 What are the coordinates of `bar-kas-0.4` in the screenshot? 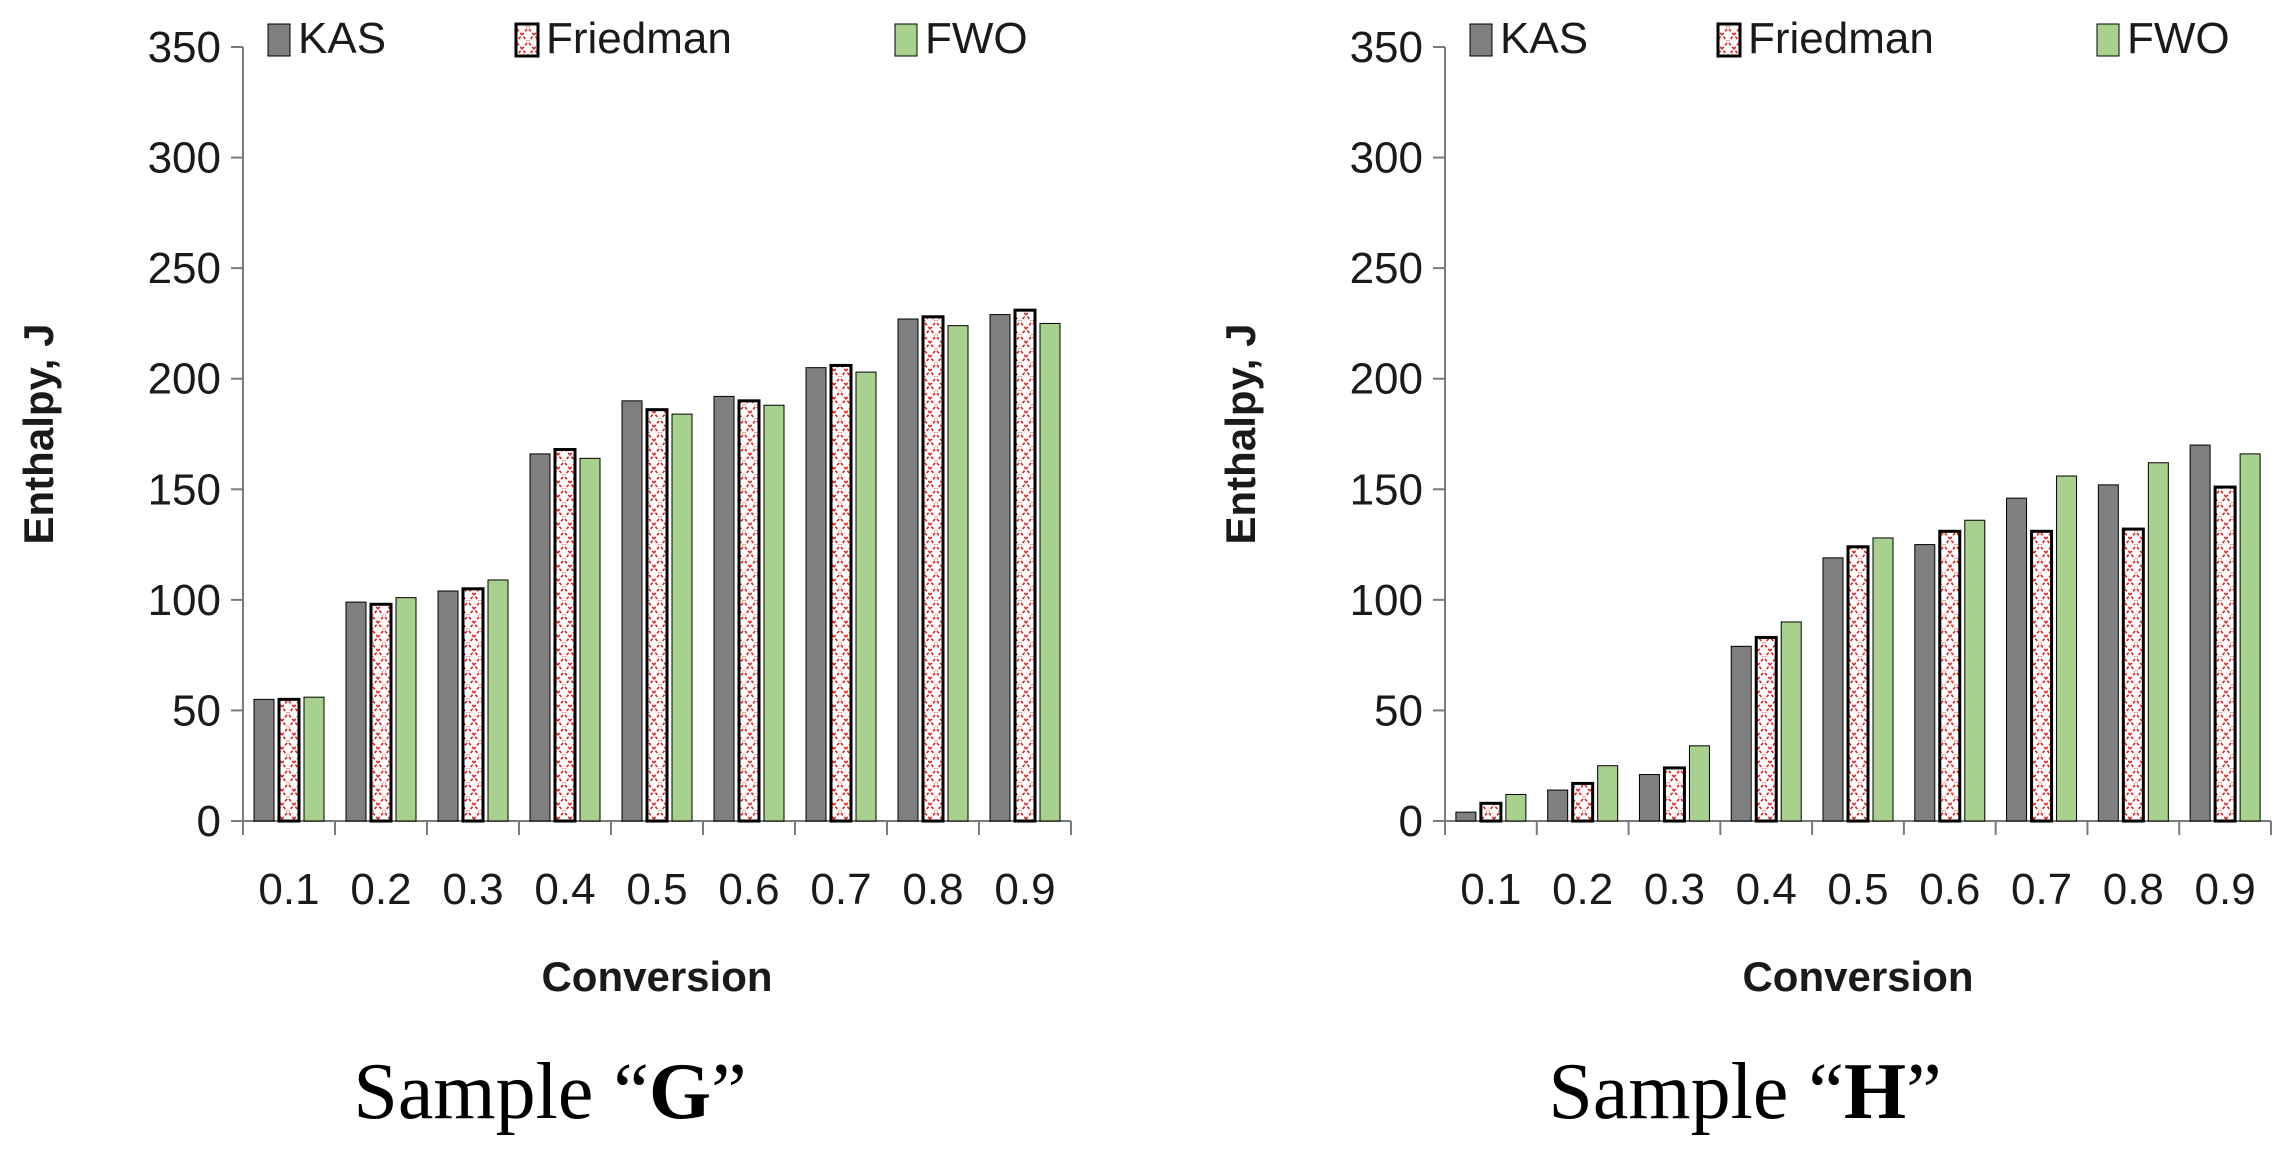 It's located at (1741, 733).